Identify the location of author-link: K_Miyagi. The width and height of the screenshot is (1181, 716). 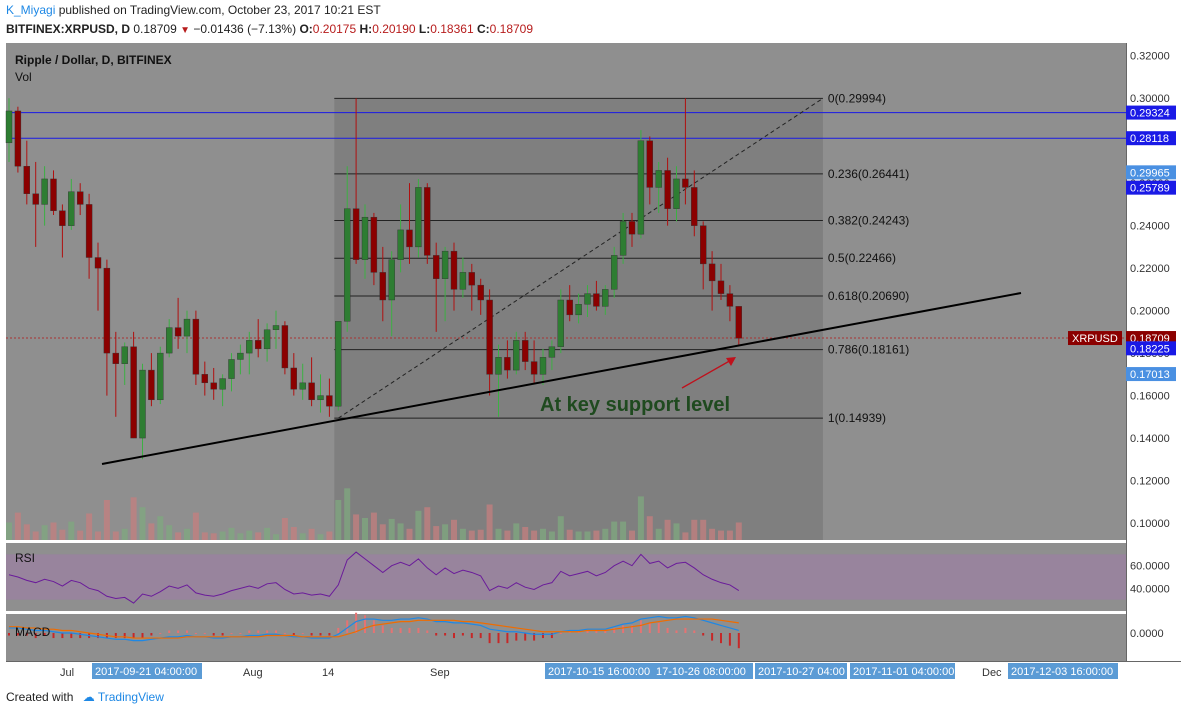
(31, 10).